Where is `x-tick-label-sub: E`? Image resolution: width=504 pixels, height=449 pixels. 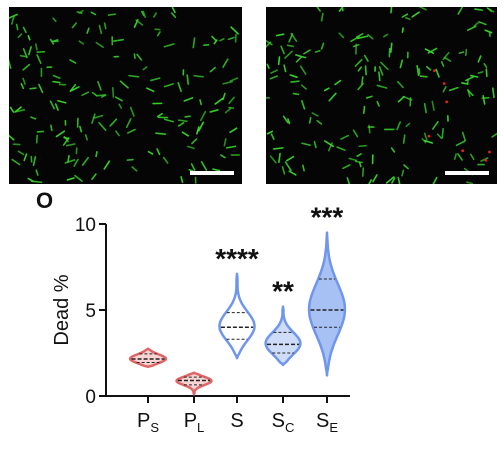
x-tick-label-sub: E is located at coordinates (333, 427).